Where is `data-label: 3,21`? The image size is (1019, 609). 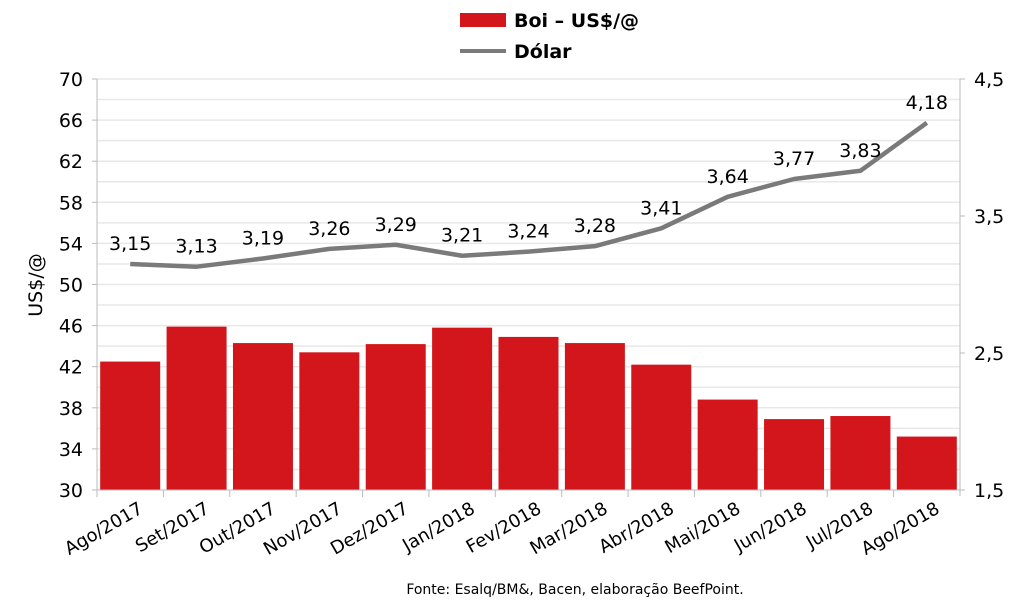 data-label: 3,21 is located at coordinates (462, 236).